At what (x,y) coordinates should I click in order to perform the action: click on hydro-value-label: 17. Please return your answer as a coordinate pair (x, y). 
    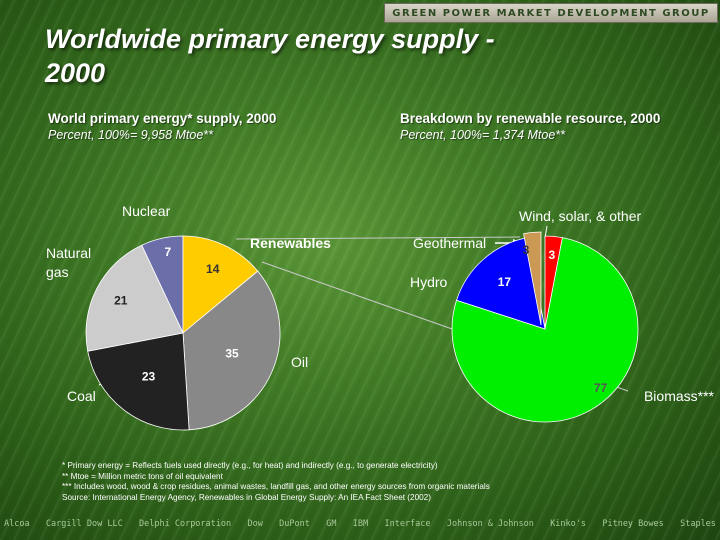
    Looking at the image, I should click on (505, 282).